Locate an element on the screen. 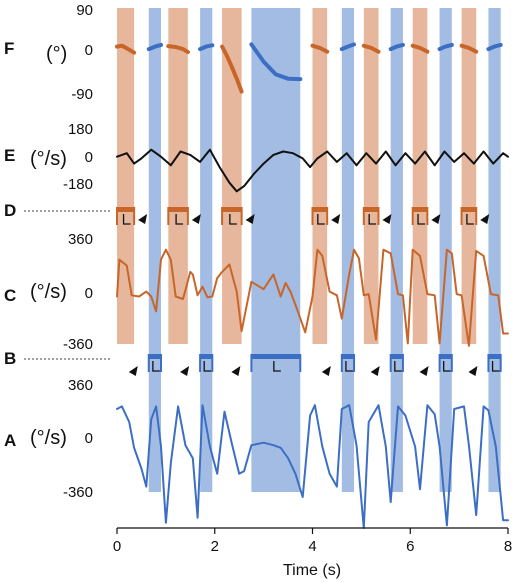 This screenshot has height=583, width=517. x-tick-3: 6 is located at coordinates (410, 546).